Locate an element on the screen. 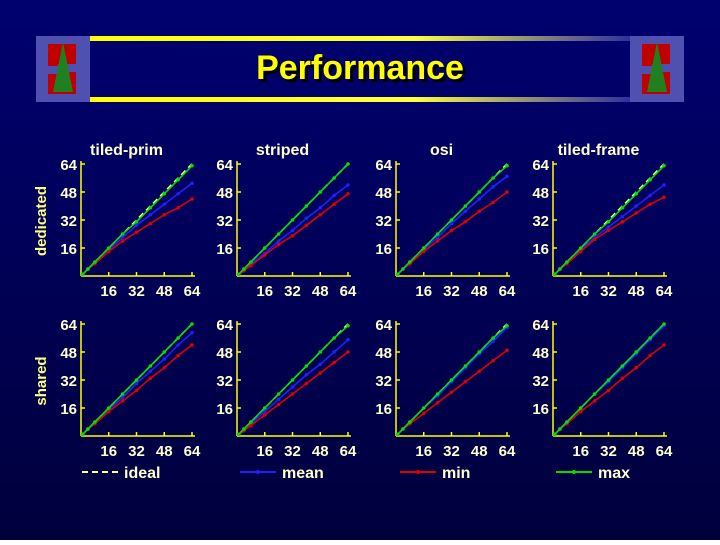 The height and width of the screenshot is (545, 720). legend-label: ideal is located at coordinates (142, 473).